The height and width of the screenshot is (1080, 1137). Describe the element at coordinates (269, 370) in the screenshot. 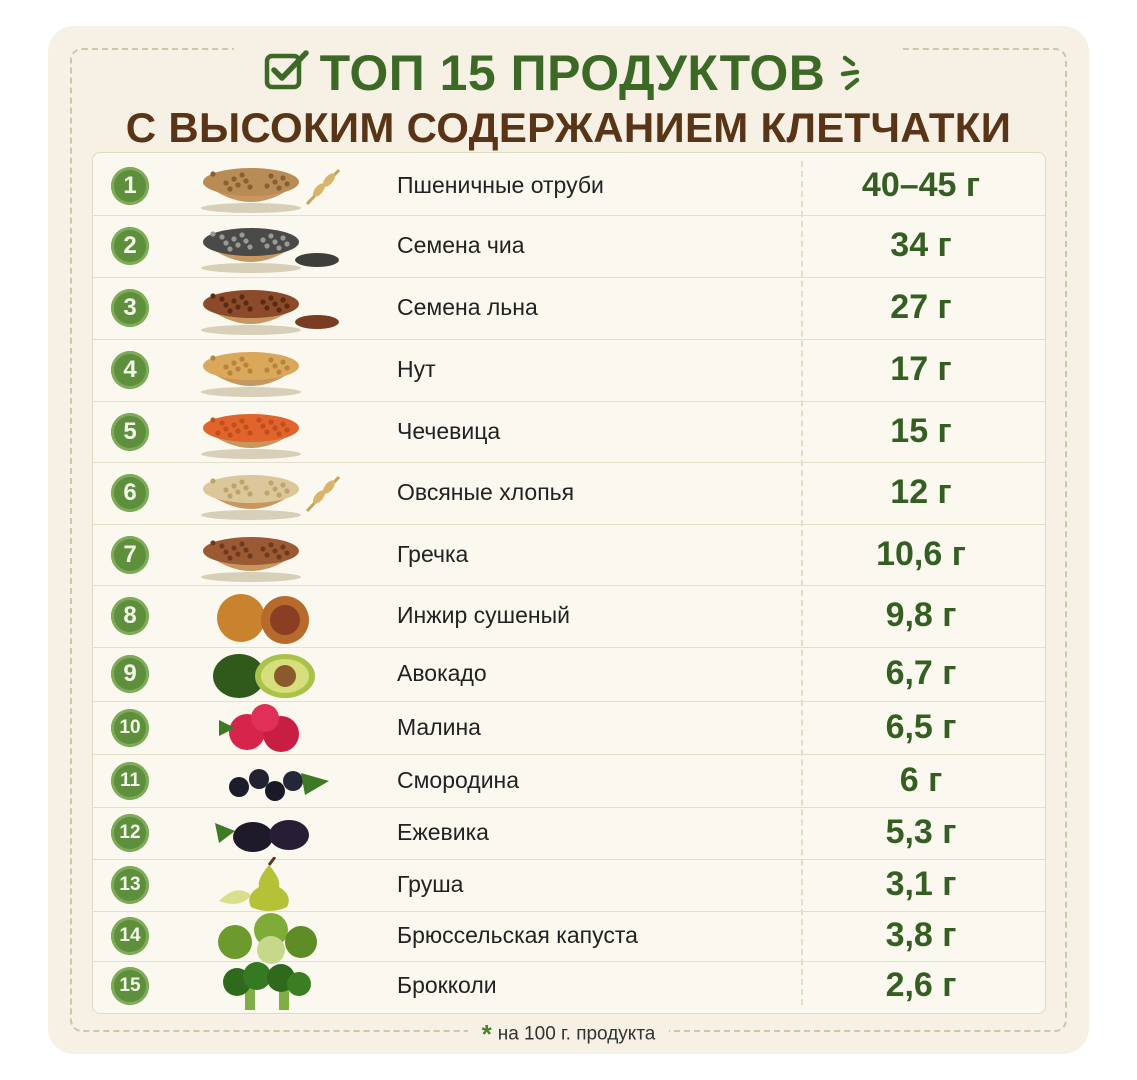

I see `chickpeas-image` at that location.